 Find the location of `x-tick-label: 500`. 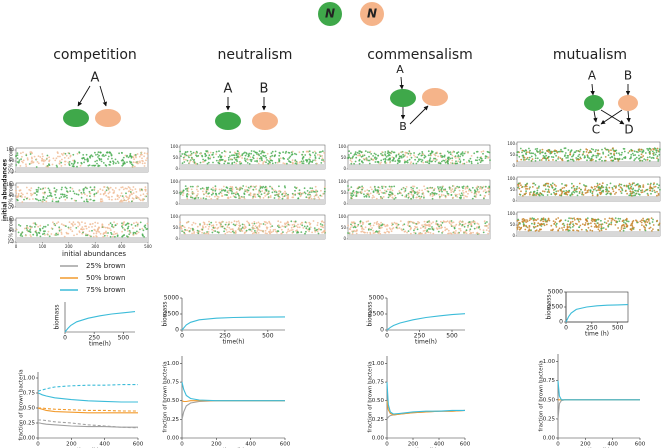

x-tick-label: 500 is located at coordinates (124, 338).